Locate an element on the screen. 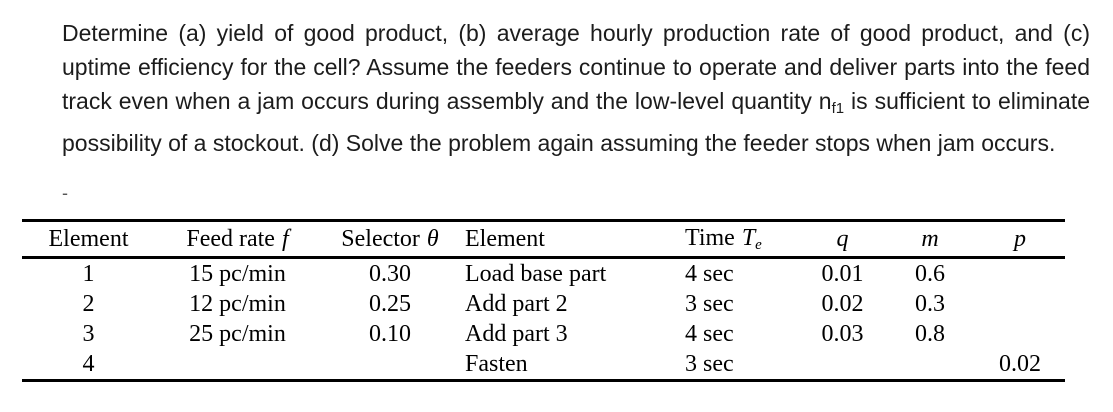  cell-task: Load base part is located at coordinates (536, 273).